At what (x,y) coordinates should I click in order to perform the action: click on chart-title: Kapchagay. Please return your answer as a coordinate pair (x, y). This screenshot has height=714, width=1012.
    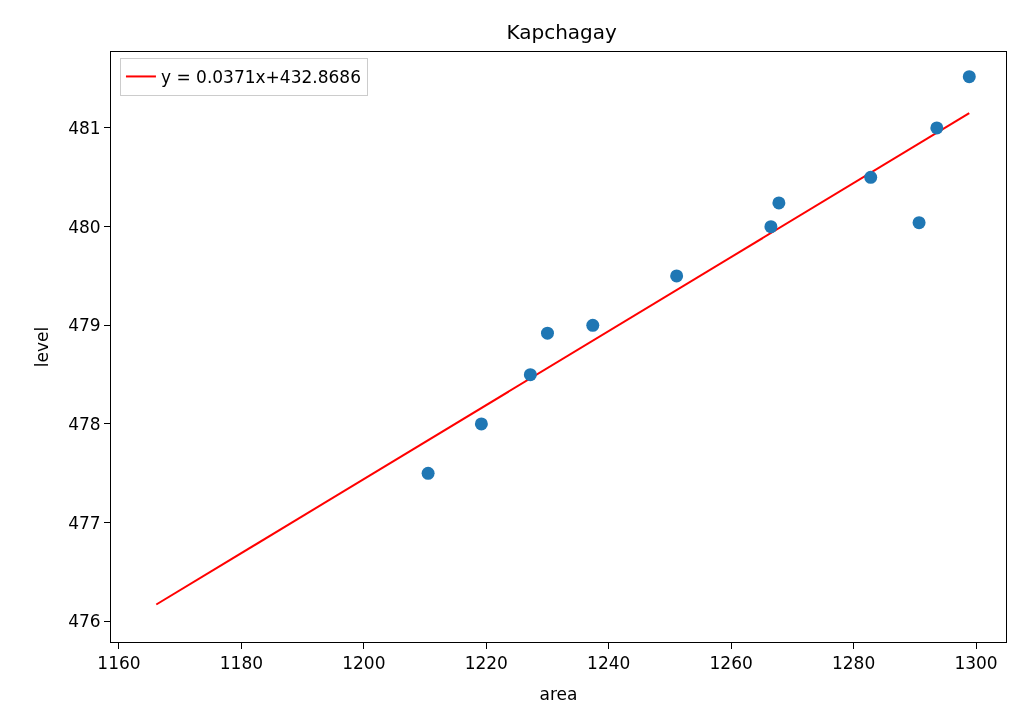
    Looking at the image, I should click on (562, 31).